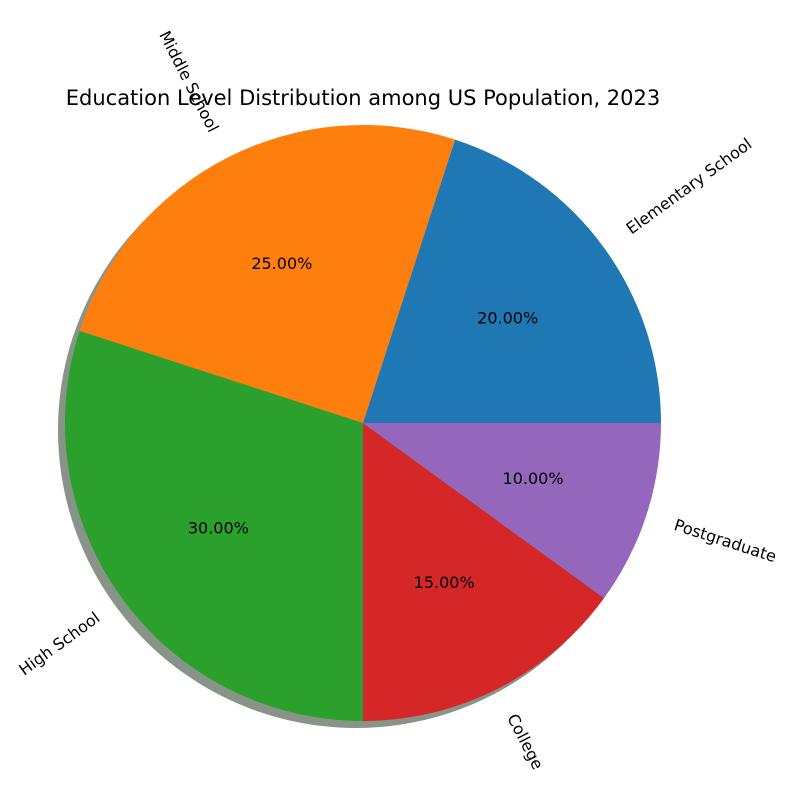  I want to click on percentage-label-middle-school: 25.00%, so click(281, 263).